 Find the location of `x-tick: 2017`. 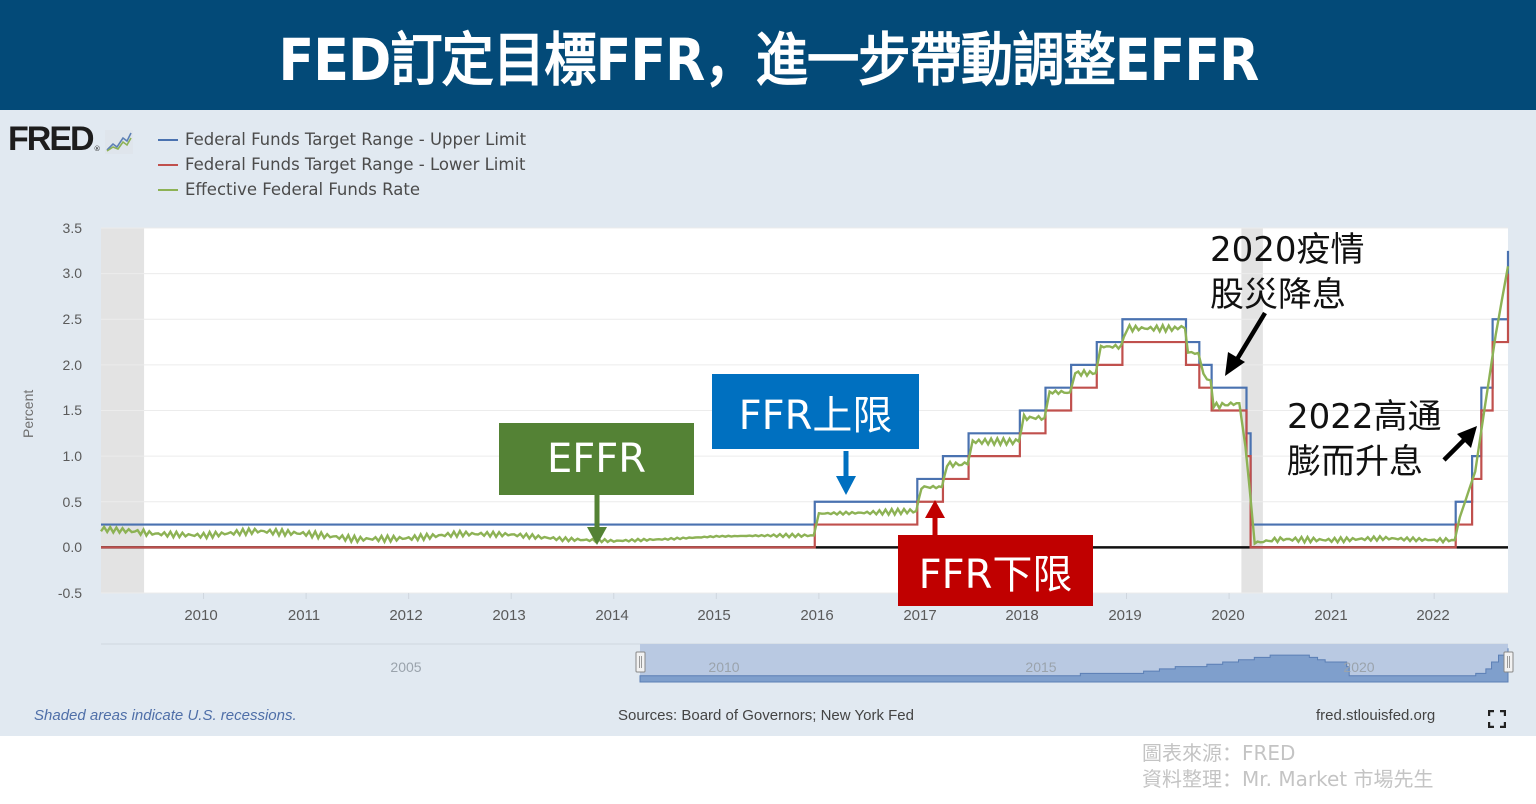

x-tick: 2017 is located at coordinates (920, 615).